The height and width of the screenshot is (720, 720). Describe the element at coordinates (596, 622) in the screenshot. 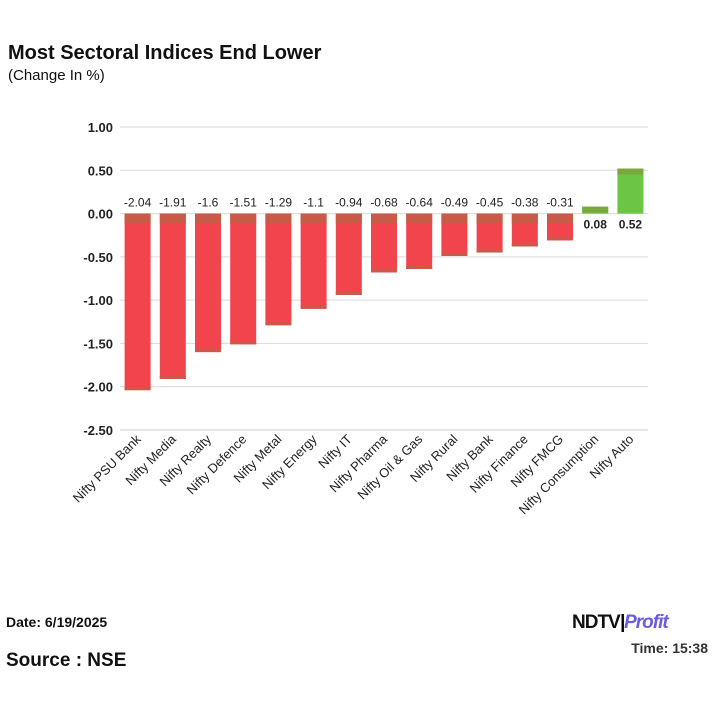

I see `logo-ndtv: NDTV` at that location.